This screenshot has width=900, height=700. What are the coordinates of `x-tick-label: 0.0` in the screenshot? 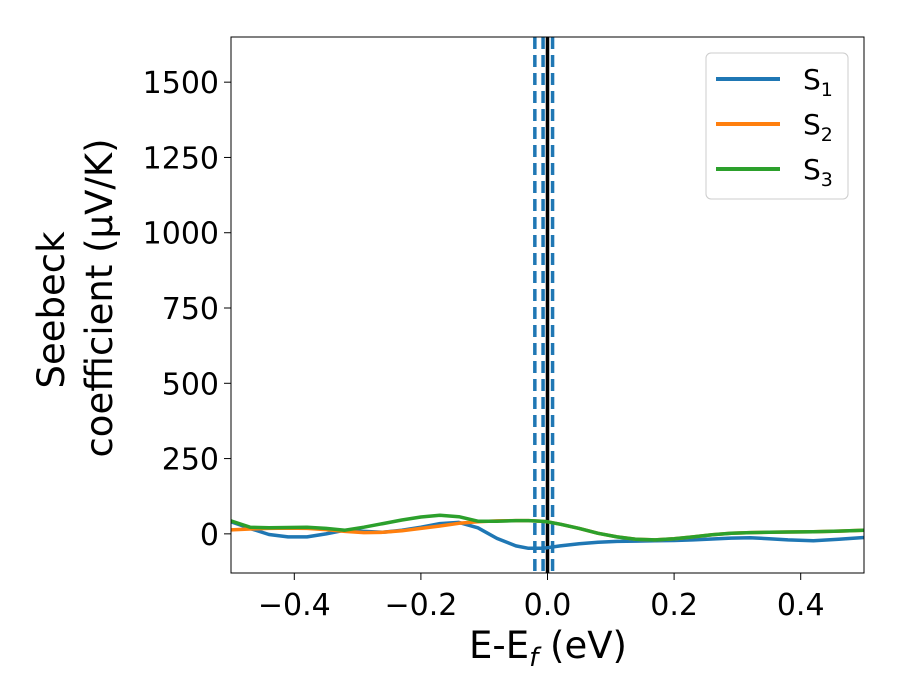 It's located at (548, 605).